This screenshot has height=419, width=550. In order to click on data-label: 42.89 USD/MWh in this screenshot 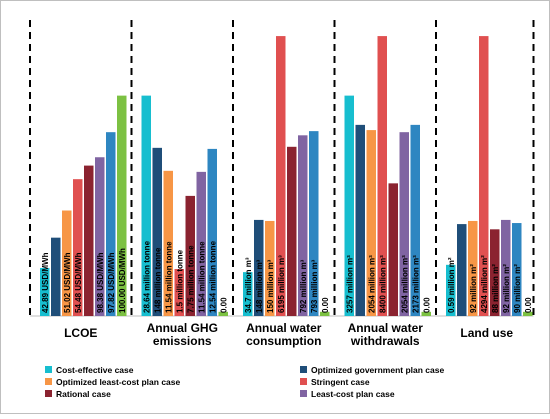, I will do `click(45, 282)`.